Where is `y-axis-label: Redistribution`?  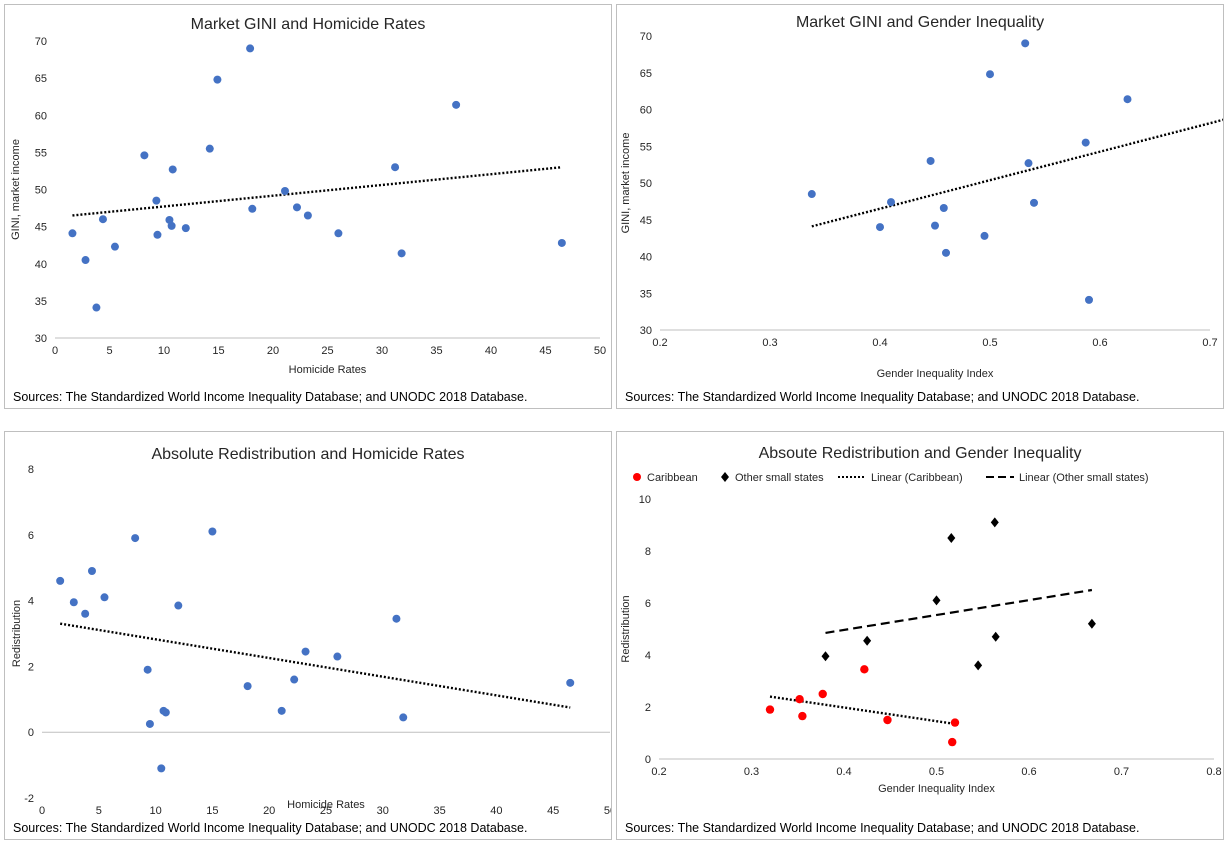
y-axis-label: Redistribution is located at coordinates (626, 628).